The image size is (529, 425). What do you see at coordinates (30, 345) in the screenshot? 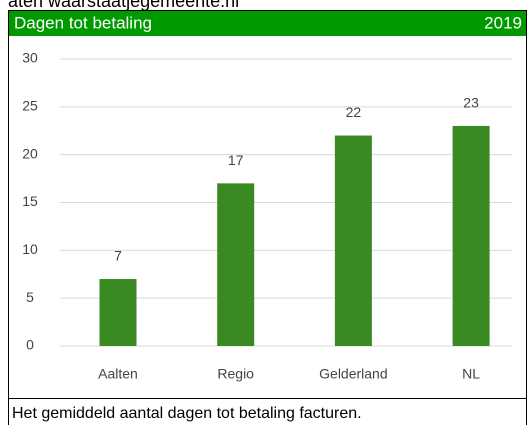
I see `y-tick-label: 0` at bounding box center [30, 345].